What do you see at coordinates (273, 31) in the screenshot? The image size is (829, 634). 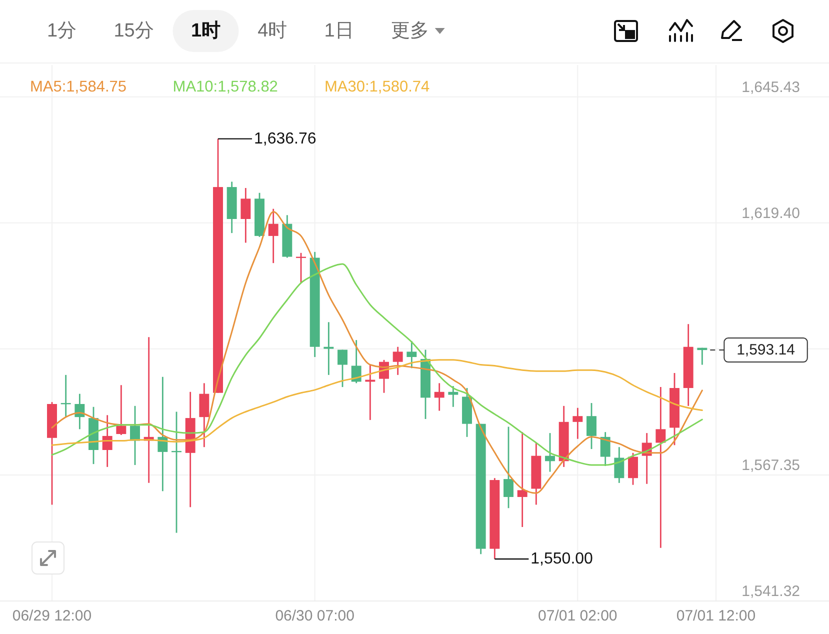 I see `text: 4时` at bounding box center [273, 31].